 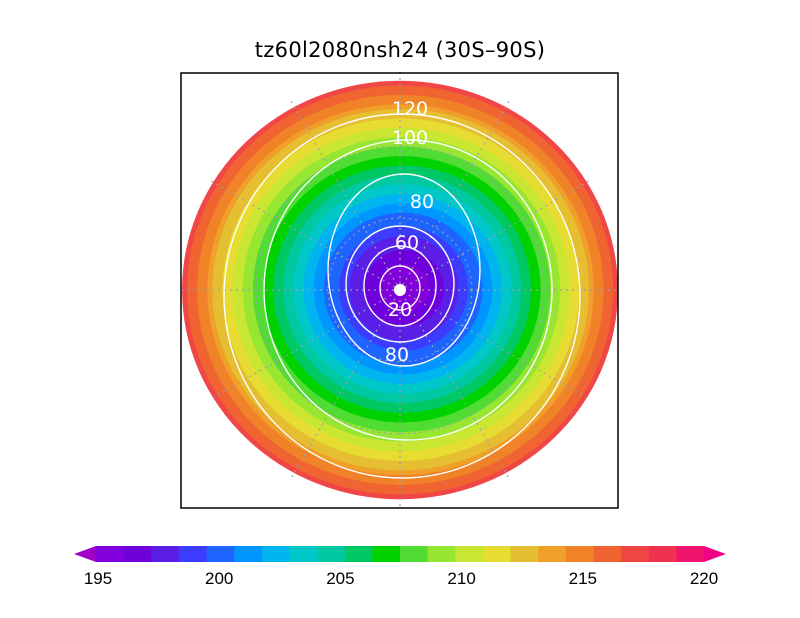 I want to click on colorbar-tick-label: 195, so click(x=98, y=578).